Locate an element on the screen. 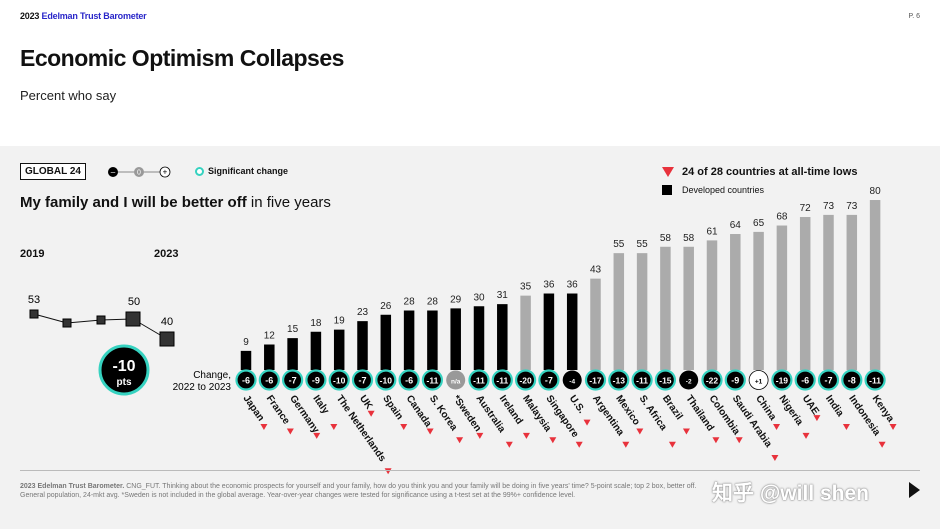  bar-value-0: 9 is located at coordinates (246, 342).